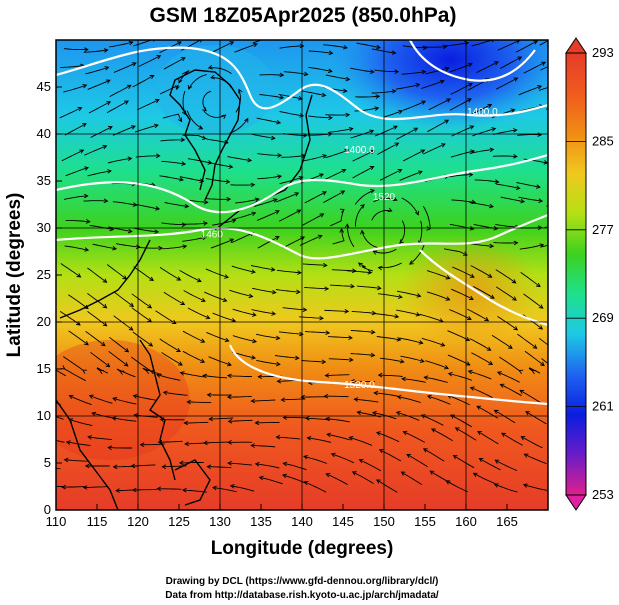  I want to click on y-tick-label: 20, so click(44, 321).